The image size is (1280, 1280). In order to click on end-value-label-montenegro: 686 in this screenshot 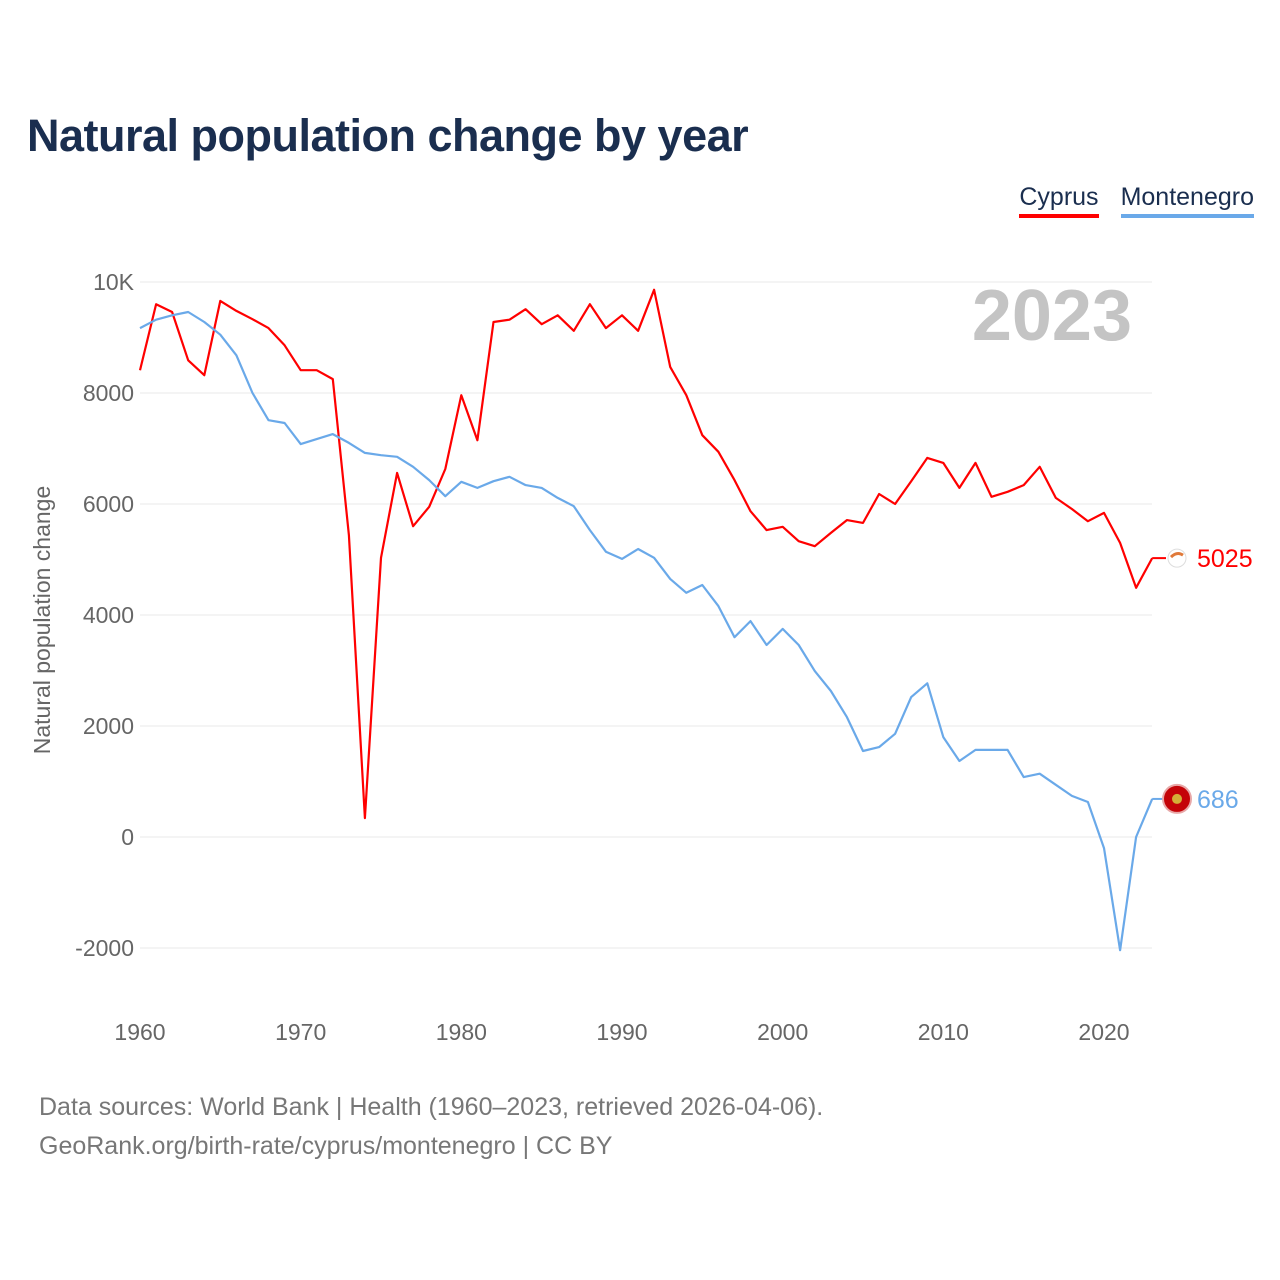, I will do `click(1218, 800)`.